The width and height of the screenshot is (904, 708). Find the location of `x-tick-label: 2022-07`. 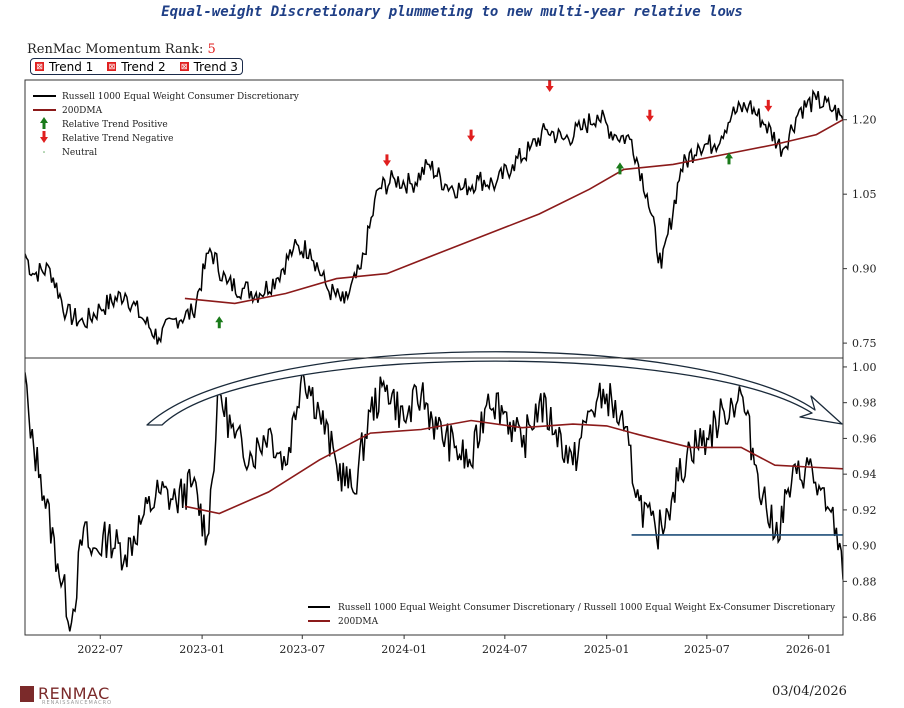

x-tick-label: 2022-07 is located at coordinates (100, 649).